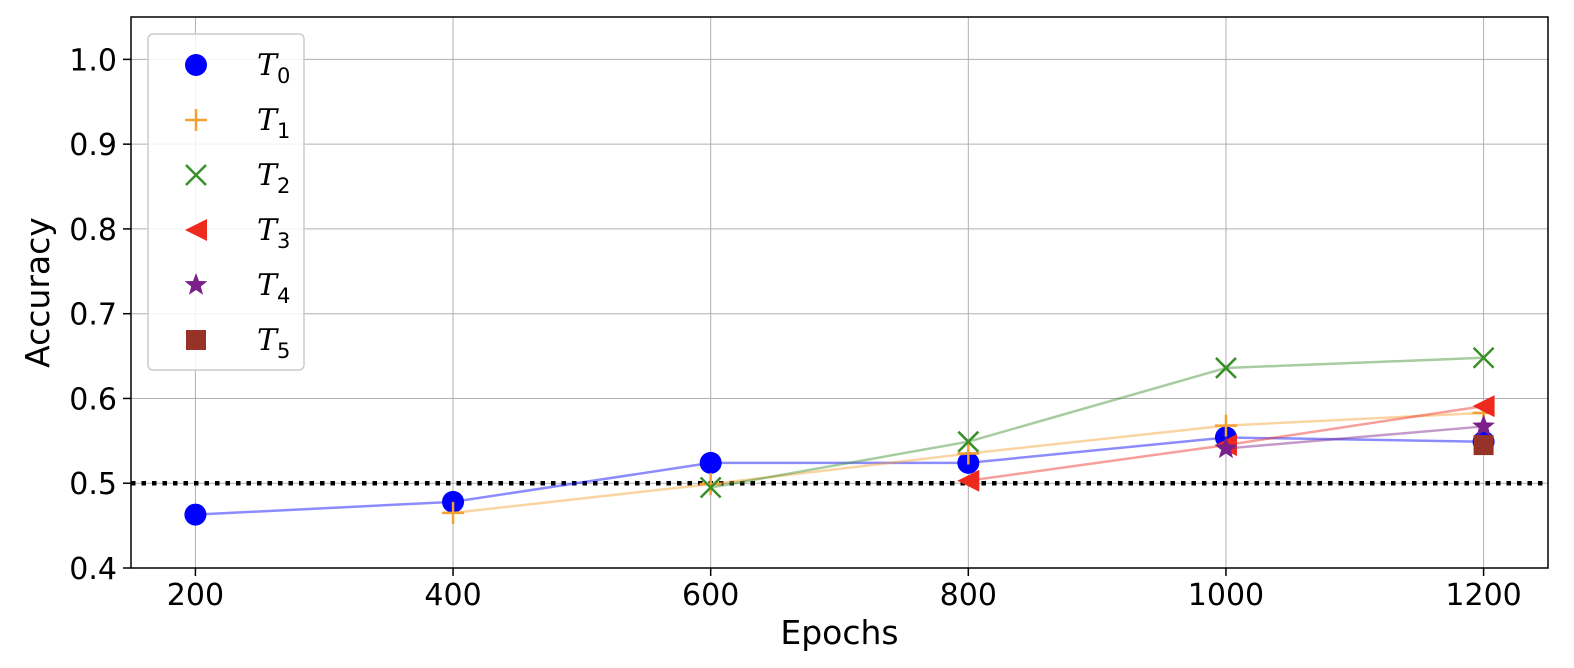  What do you see at coordinates (1483, 595) in the screenshot?
I see `x-tick-label: 1200` at bounding box center [1483, 595].